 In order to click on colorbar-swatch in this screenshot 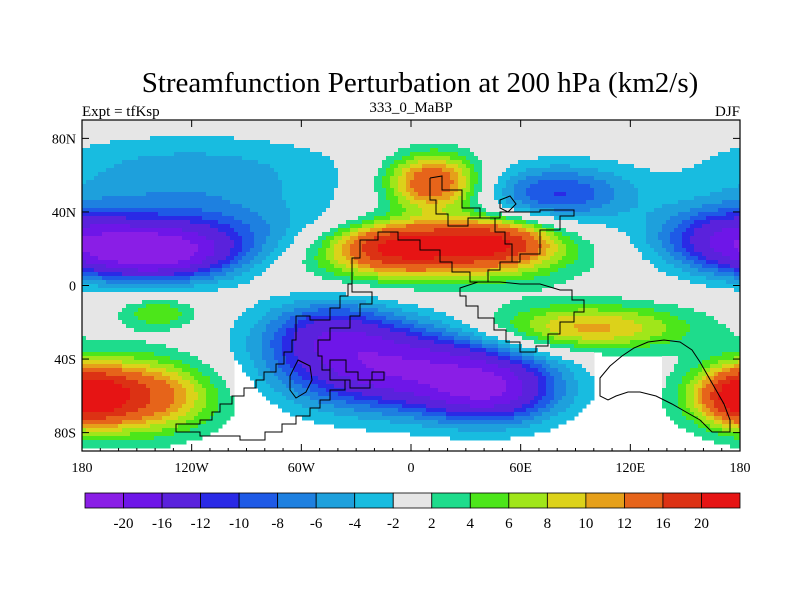, I will do `click(489, 500)`.